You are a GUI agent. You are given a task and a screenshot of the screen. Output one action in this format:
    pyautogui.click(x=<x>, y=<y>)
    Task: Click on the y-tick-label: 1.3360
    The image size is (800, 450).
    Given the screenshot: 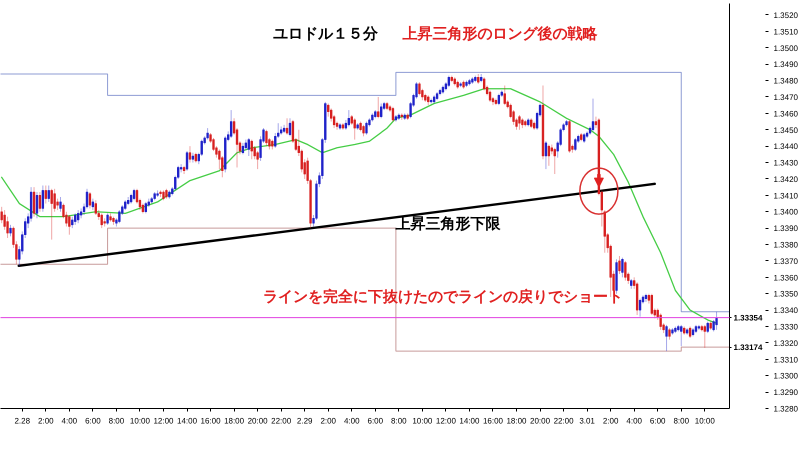 What is the action you would take?
    pyautogui.click(x=786, y=277)
    